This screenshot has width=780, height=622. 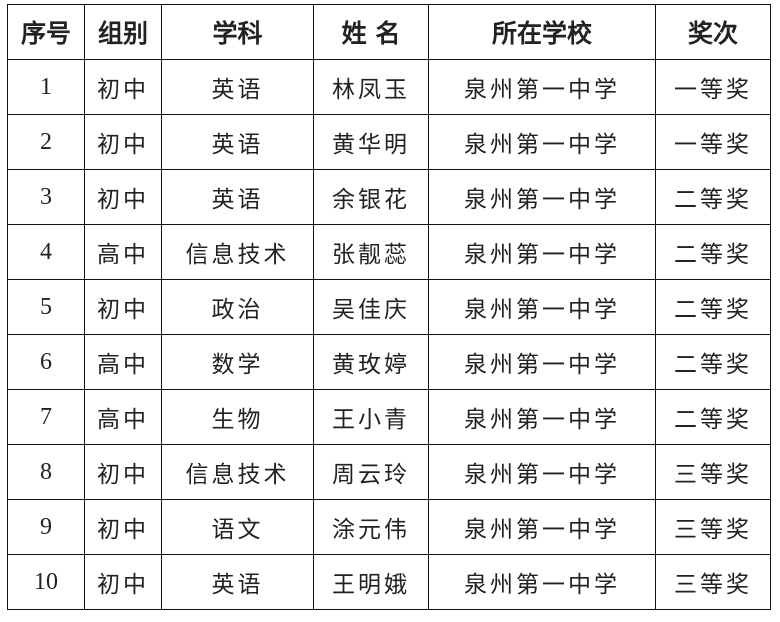 I want to click on cell-index: 1, so click(x=46, y=87).